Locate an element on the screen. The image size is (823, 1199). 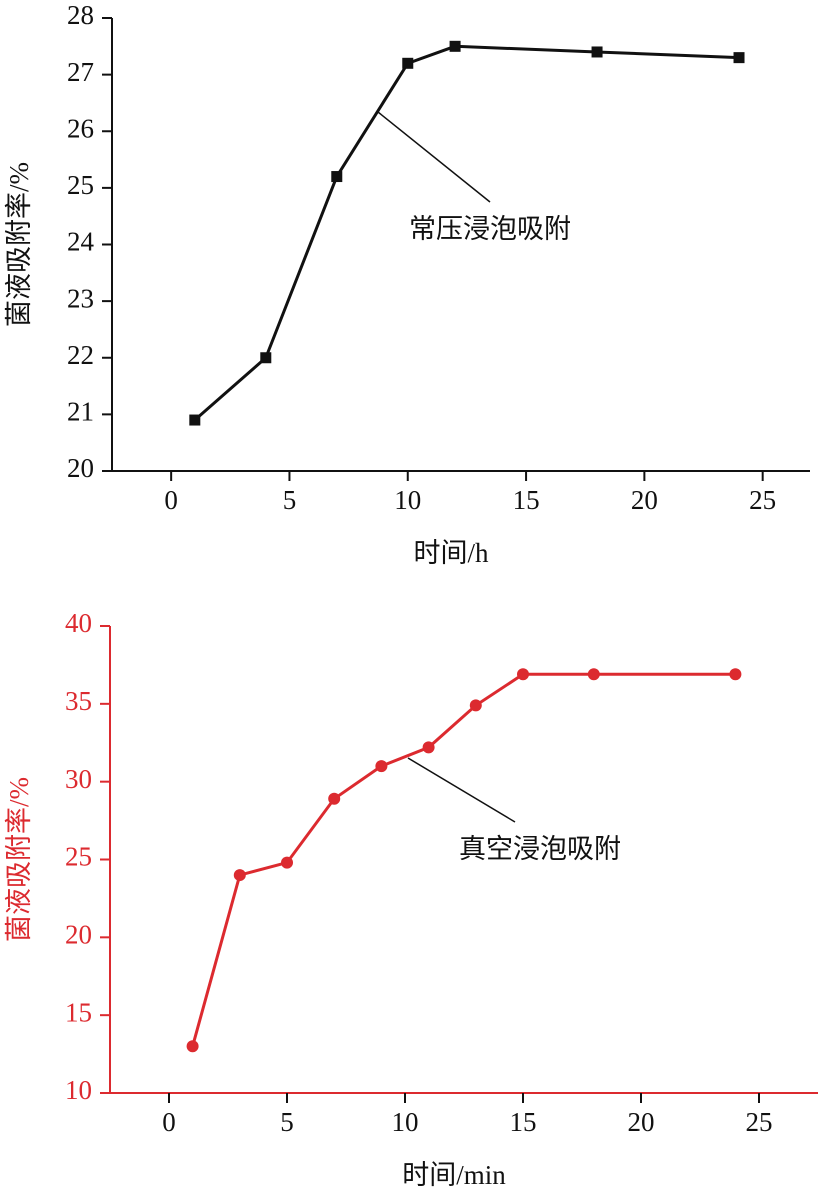
y-tick-label: 27 is located at coordinates (80, 72).